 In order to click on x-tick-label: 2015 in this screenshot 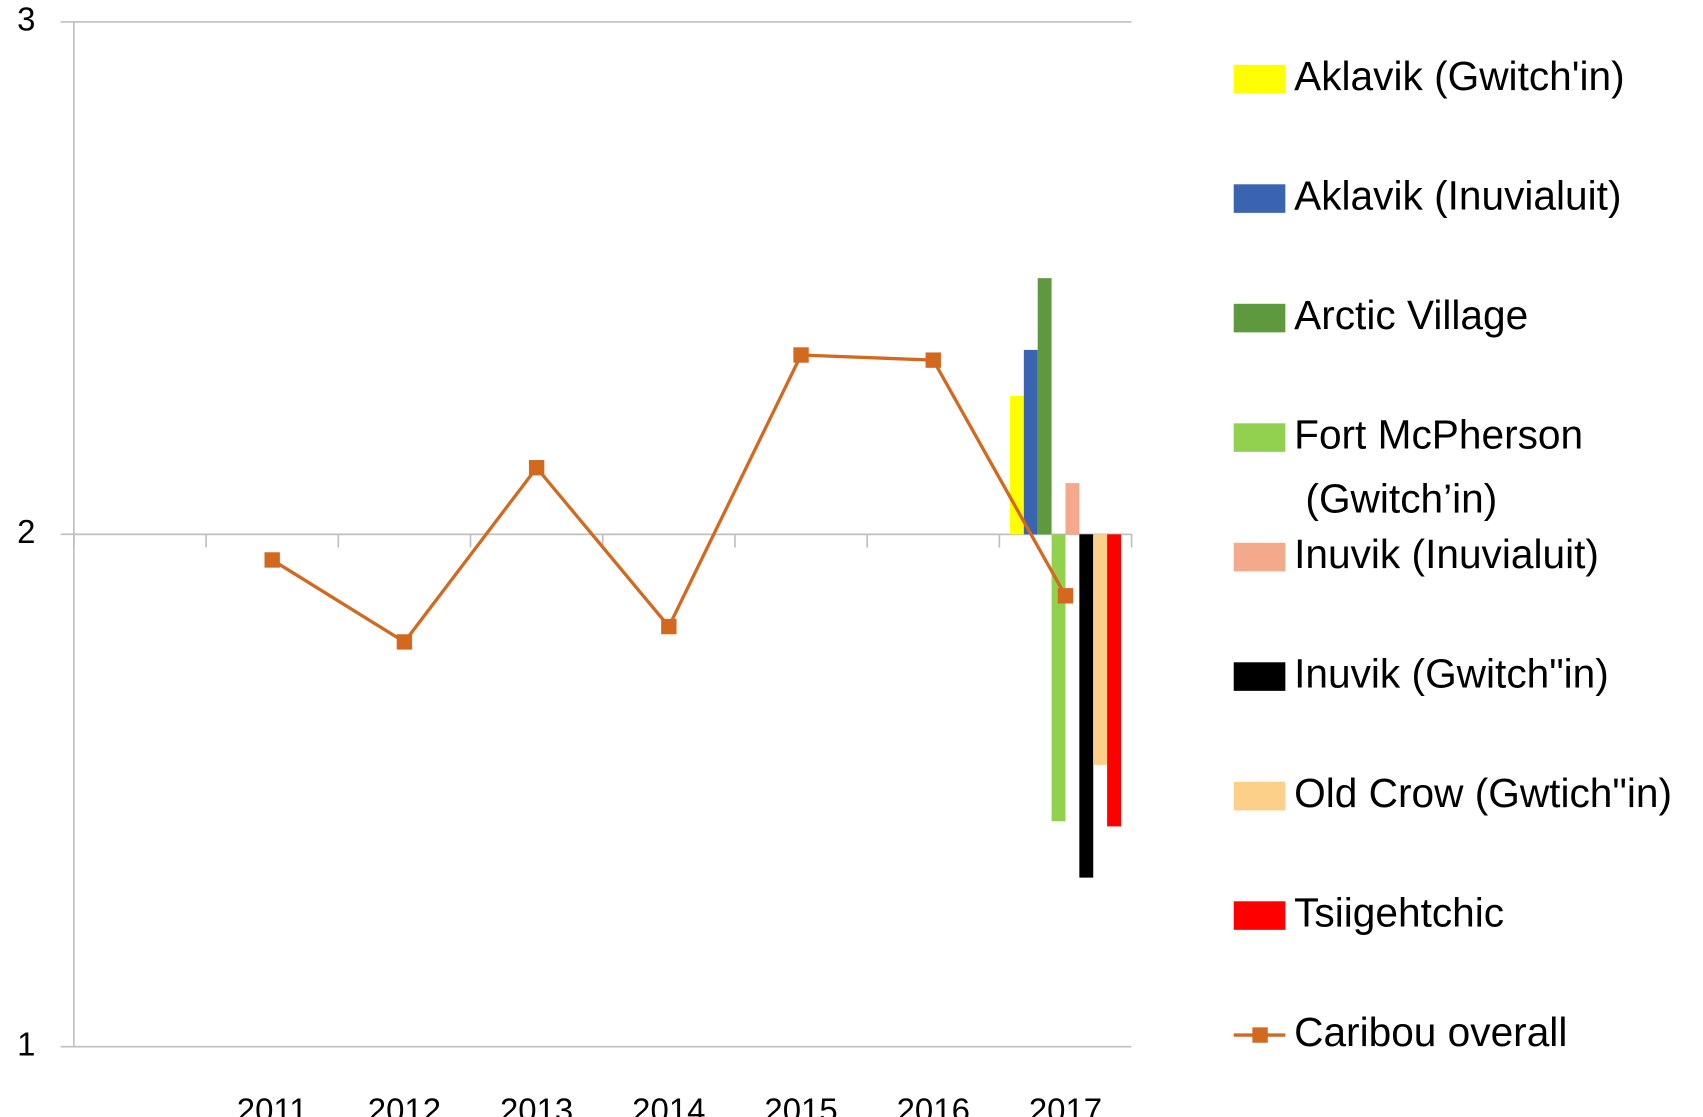, I will do `click(800, 1104)`.